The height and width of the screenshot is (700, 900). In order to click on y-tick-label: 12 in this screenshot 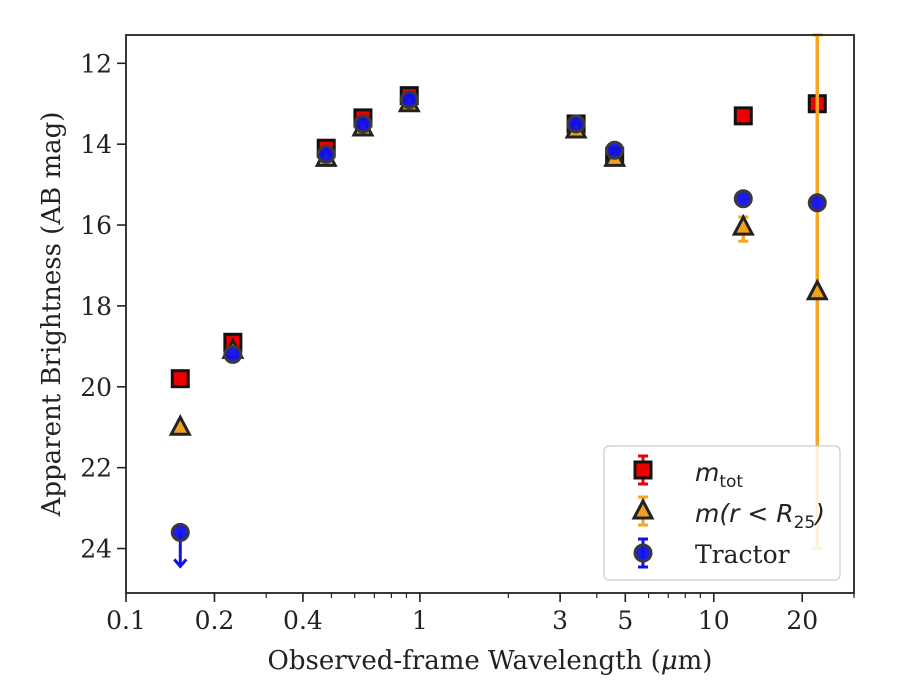, I will do `click(96, 63)`.